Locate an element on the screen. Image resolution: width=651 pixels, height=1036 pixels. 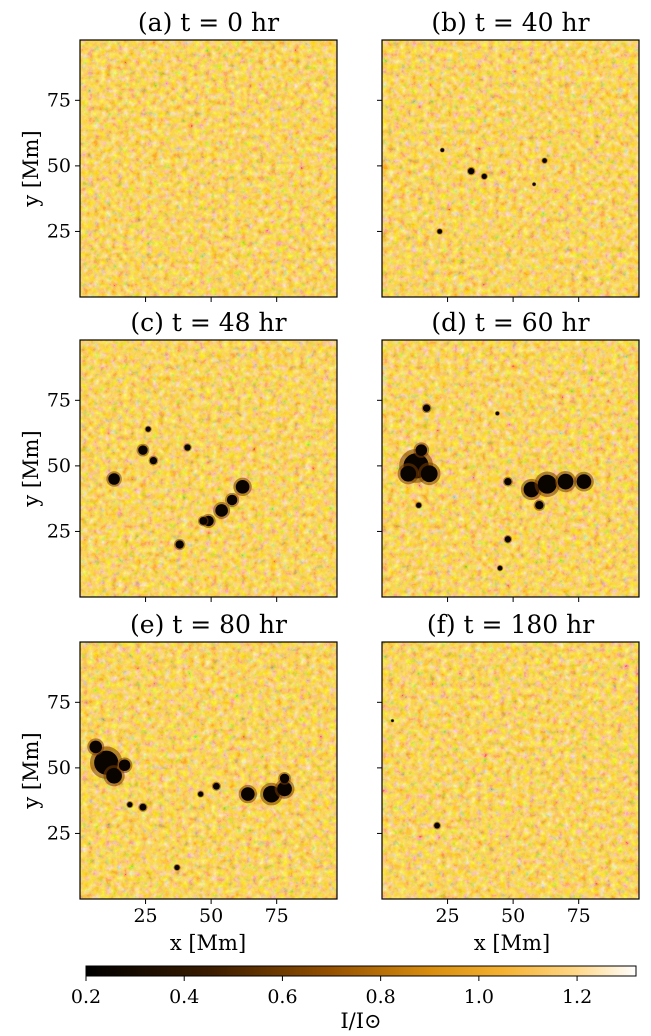
panel-b: (b) t = 40 hr is located at coordinates (508, 155).